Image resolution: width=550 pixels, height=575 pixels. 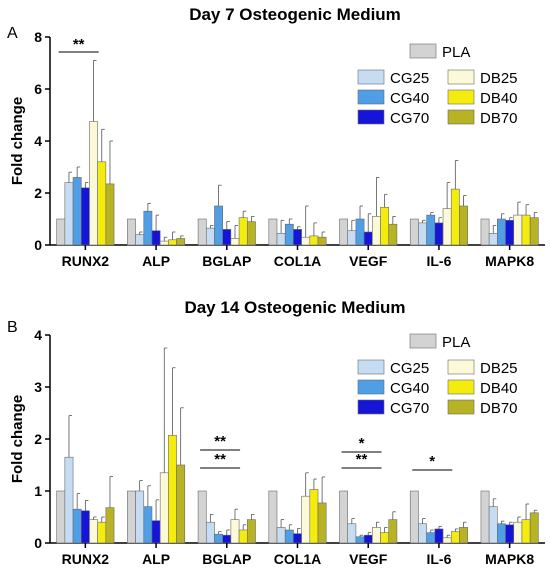 What do you see at coordinates (461, 77) in the screenshot?
I see `legend-swatch-DB25` at bounding box center [461, 77].